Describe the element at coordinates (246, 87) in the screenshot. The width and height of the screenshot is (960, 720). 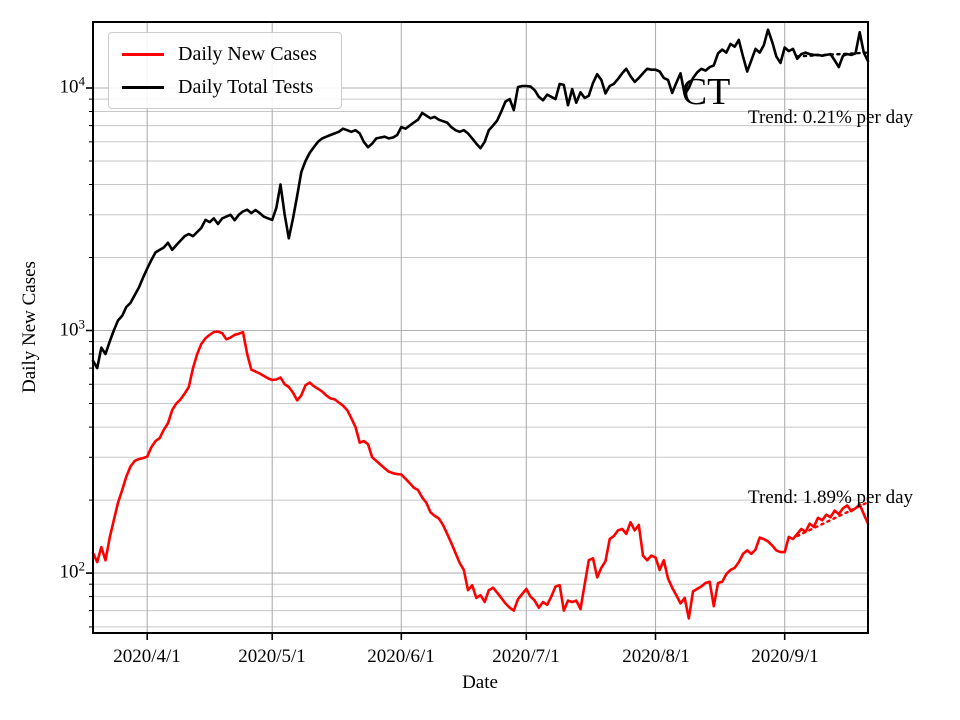
I see `legend-label: Daily Total Tests` at that location.